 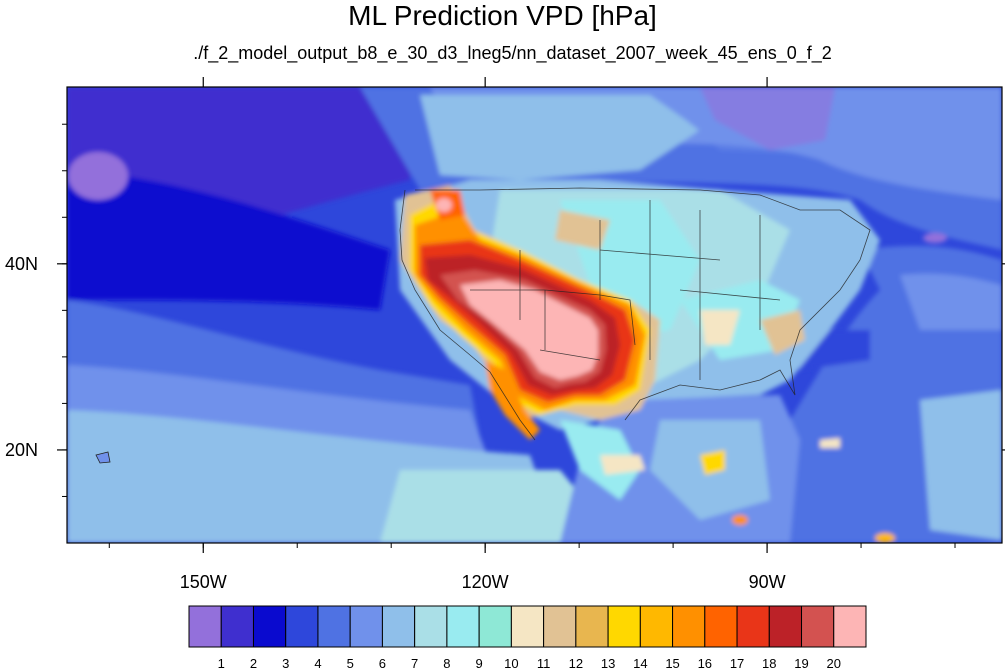 What do you see at coordinates (21, 450) in the screenshot?
I see `y-tick-label: 20N` at bounding box center [21, 450].